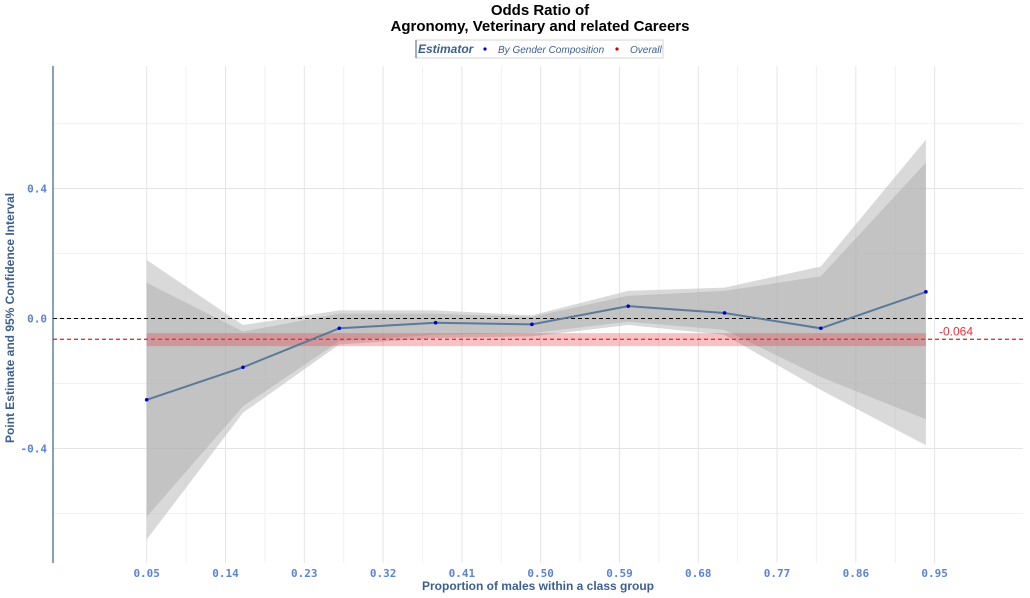 The image size is (1030, 598). I want to click on legend: Estimator By Gender Composition Overall, so click(539, 49).